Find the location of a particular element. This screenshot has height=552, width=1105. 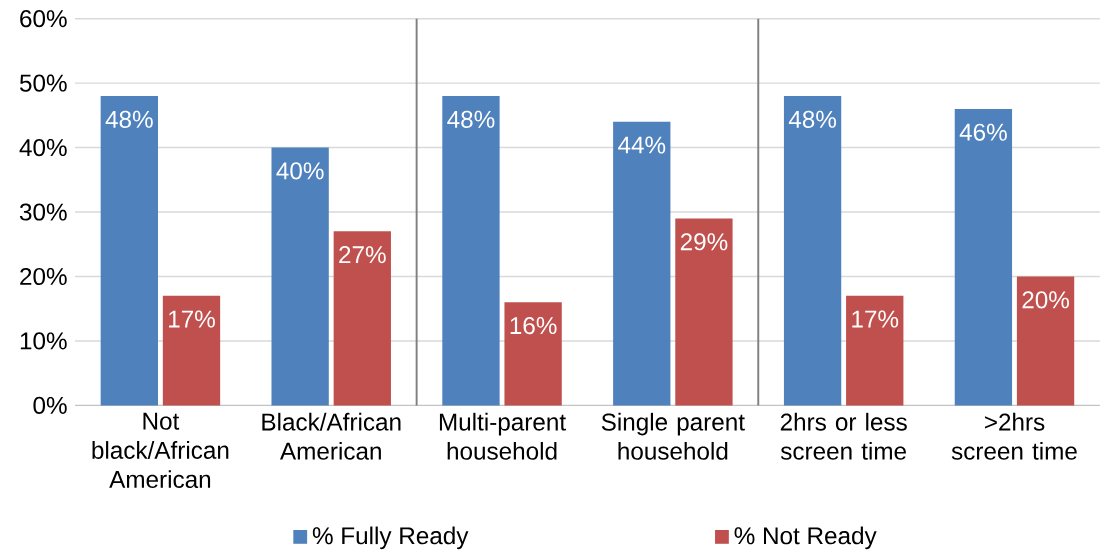

legend-label: % Fully Ready is located at coordinates (390, 537).